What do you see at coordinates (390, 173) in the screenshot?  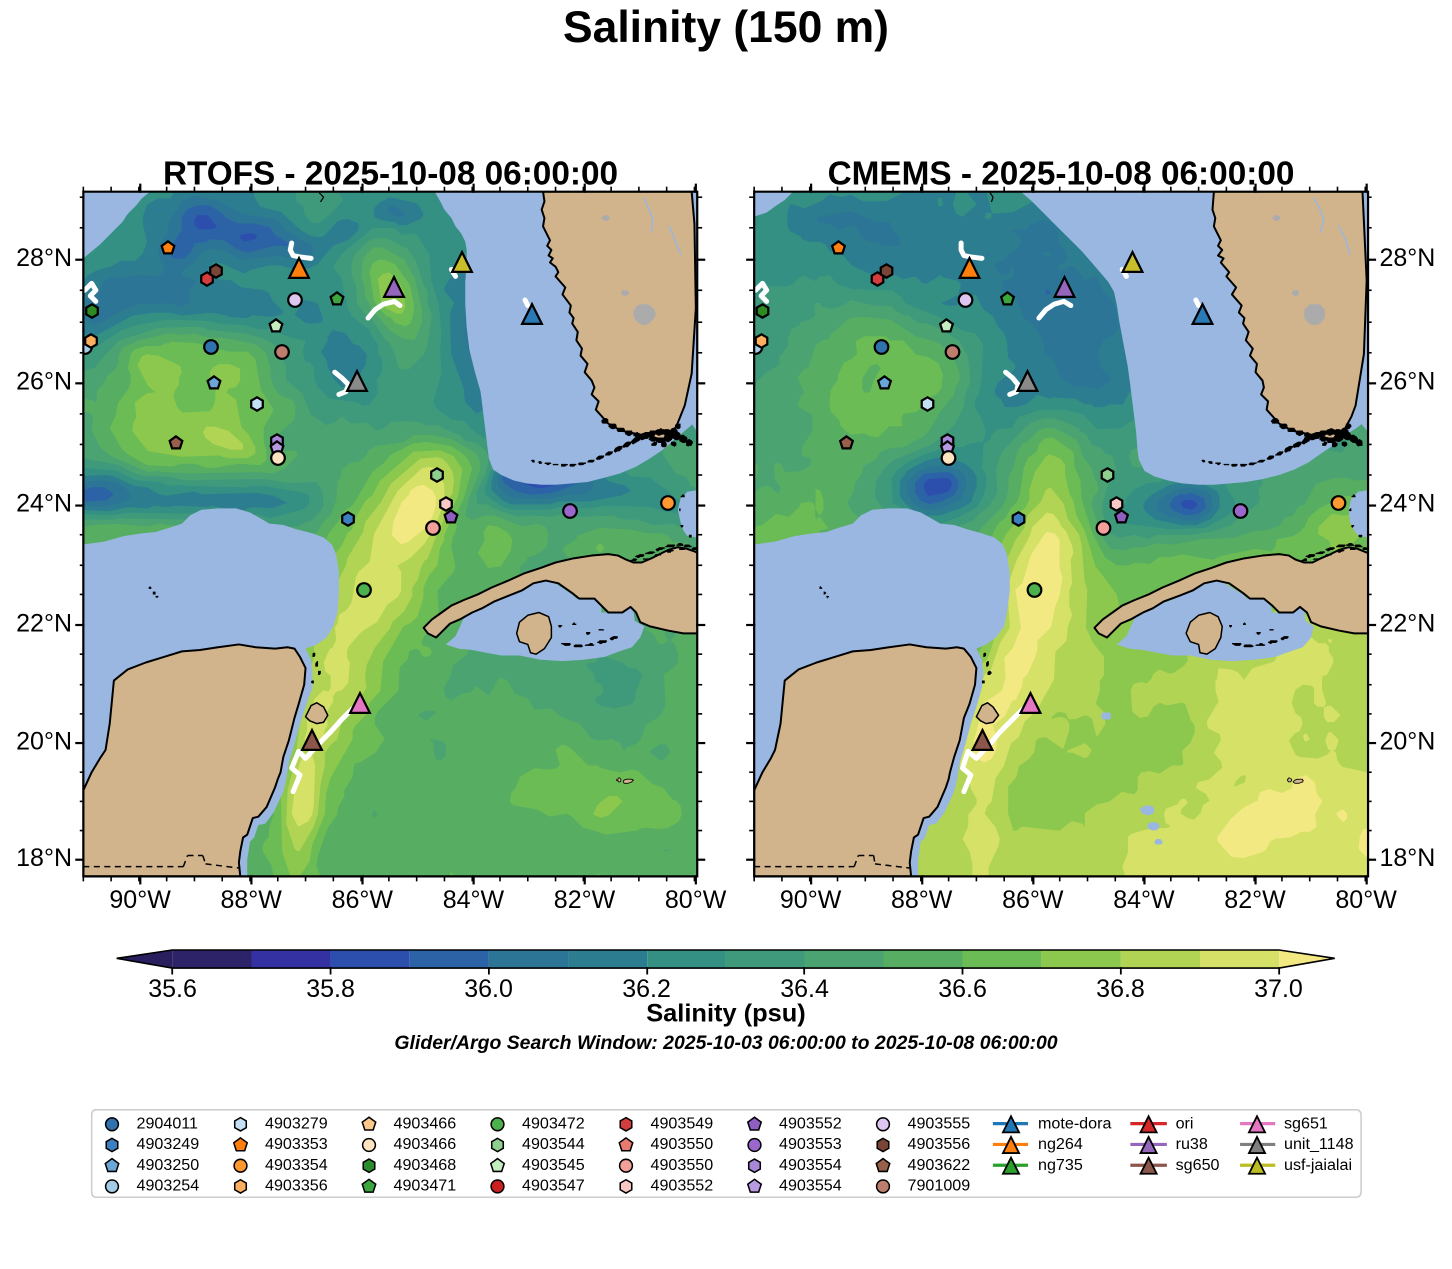 I see `svg-text: RTOFS - 2025-10-08 06:00:00` at bounding box center [390, 173].